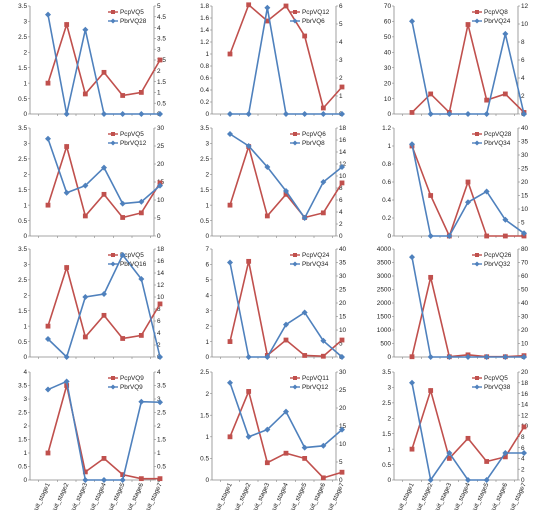 The width and height of the screenshot is (550, 510). Describe the element at coordinates (341, 96) in the screenshot. I see `right-tick-label: 1` at that location.